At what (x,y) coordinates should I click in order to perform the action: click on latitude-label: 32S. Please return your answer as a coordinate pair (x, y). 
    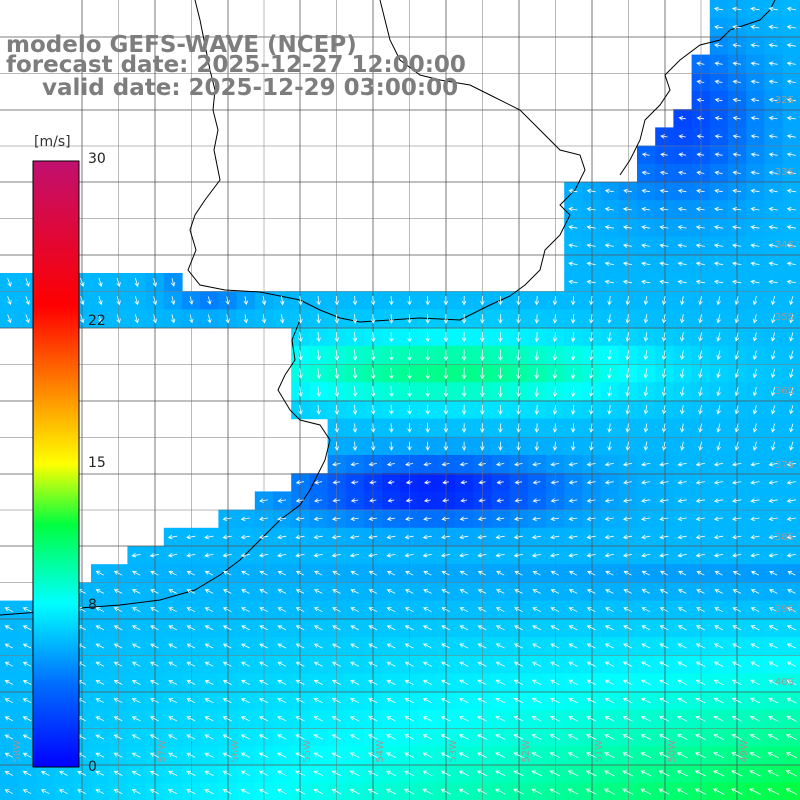
    Looking at the image, I should click on (784, 100).